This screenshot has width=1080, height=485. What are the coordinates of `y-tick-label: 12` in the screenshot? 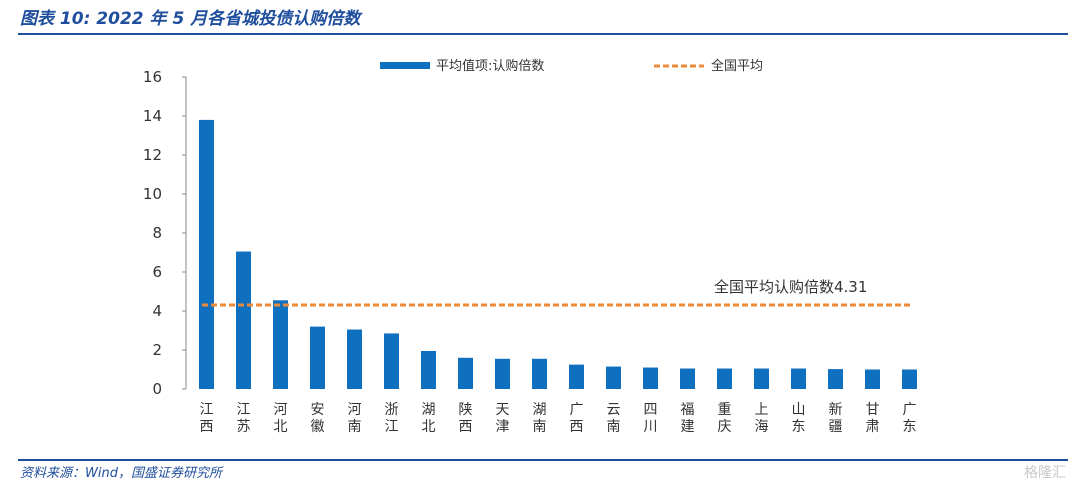 It's located at (152, 155).